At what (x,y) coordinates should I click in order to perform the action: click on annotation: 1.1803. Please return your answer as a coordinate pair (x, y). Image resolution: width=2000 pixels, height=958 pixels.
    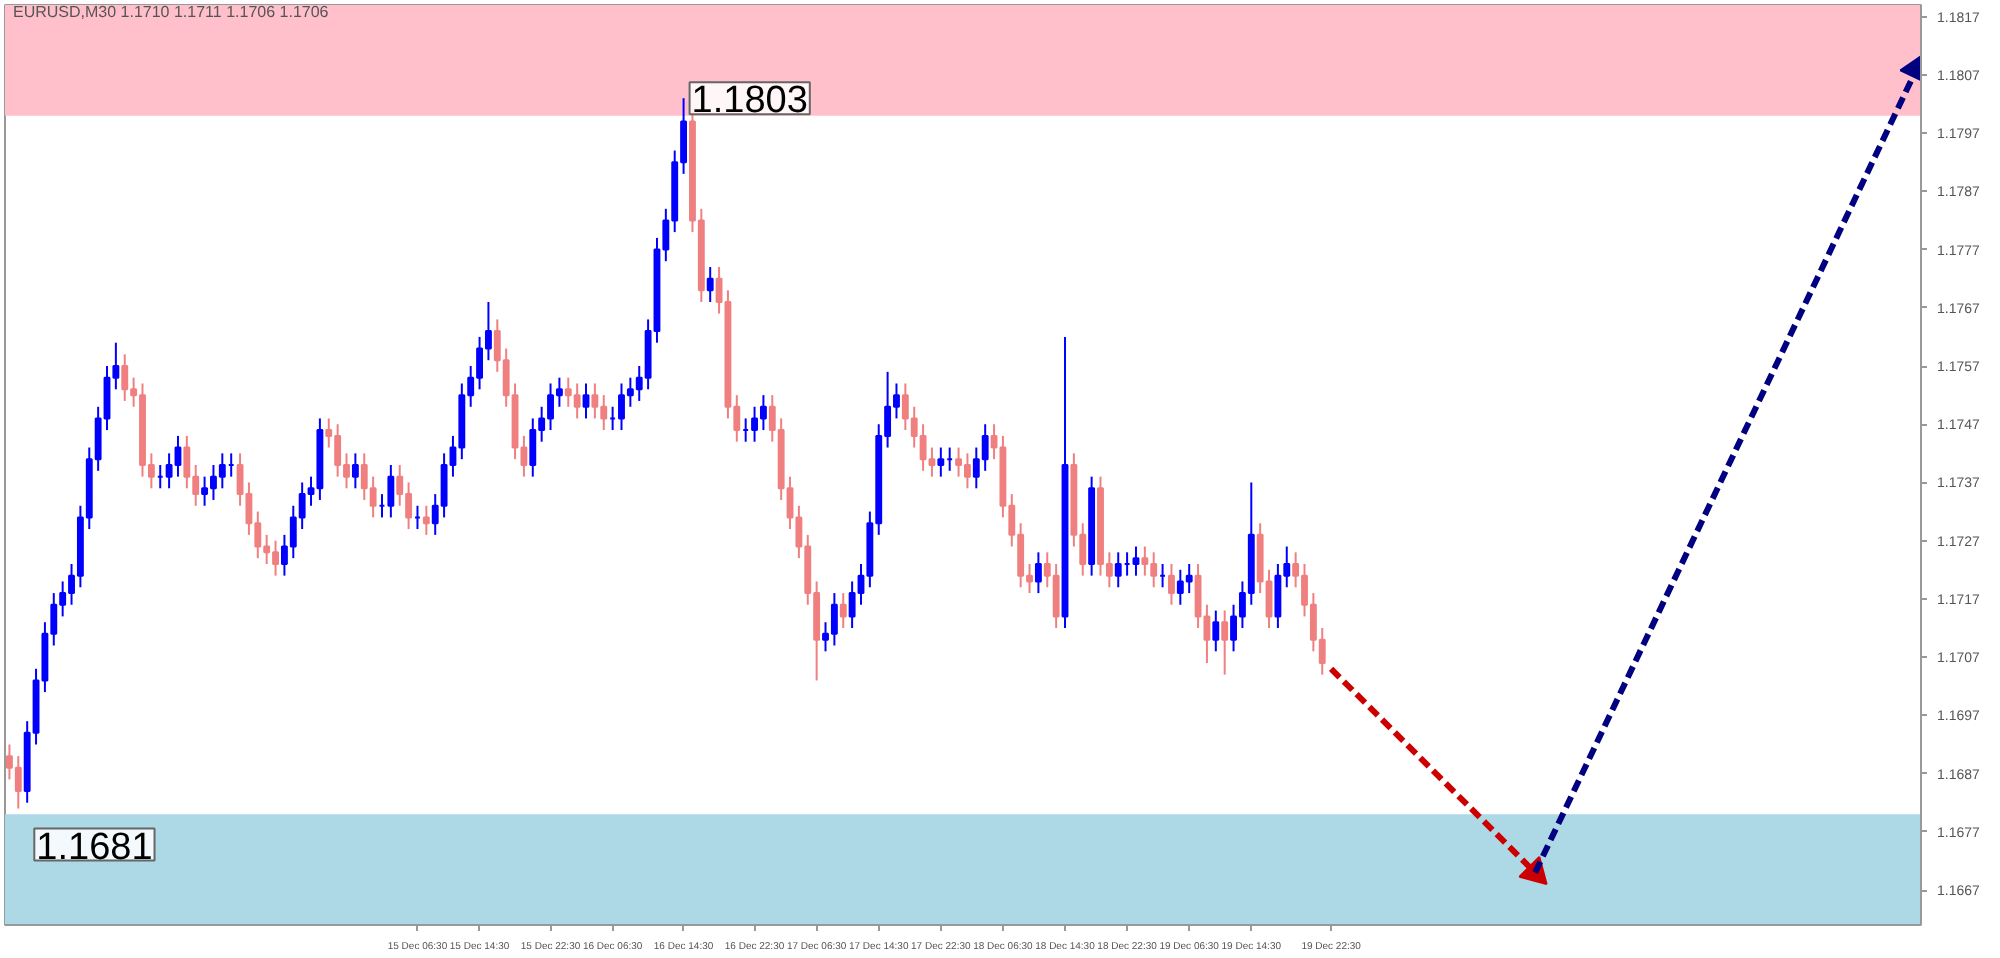
    Looking at the image, I should click on (749, 101).